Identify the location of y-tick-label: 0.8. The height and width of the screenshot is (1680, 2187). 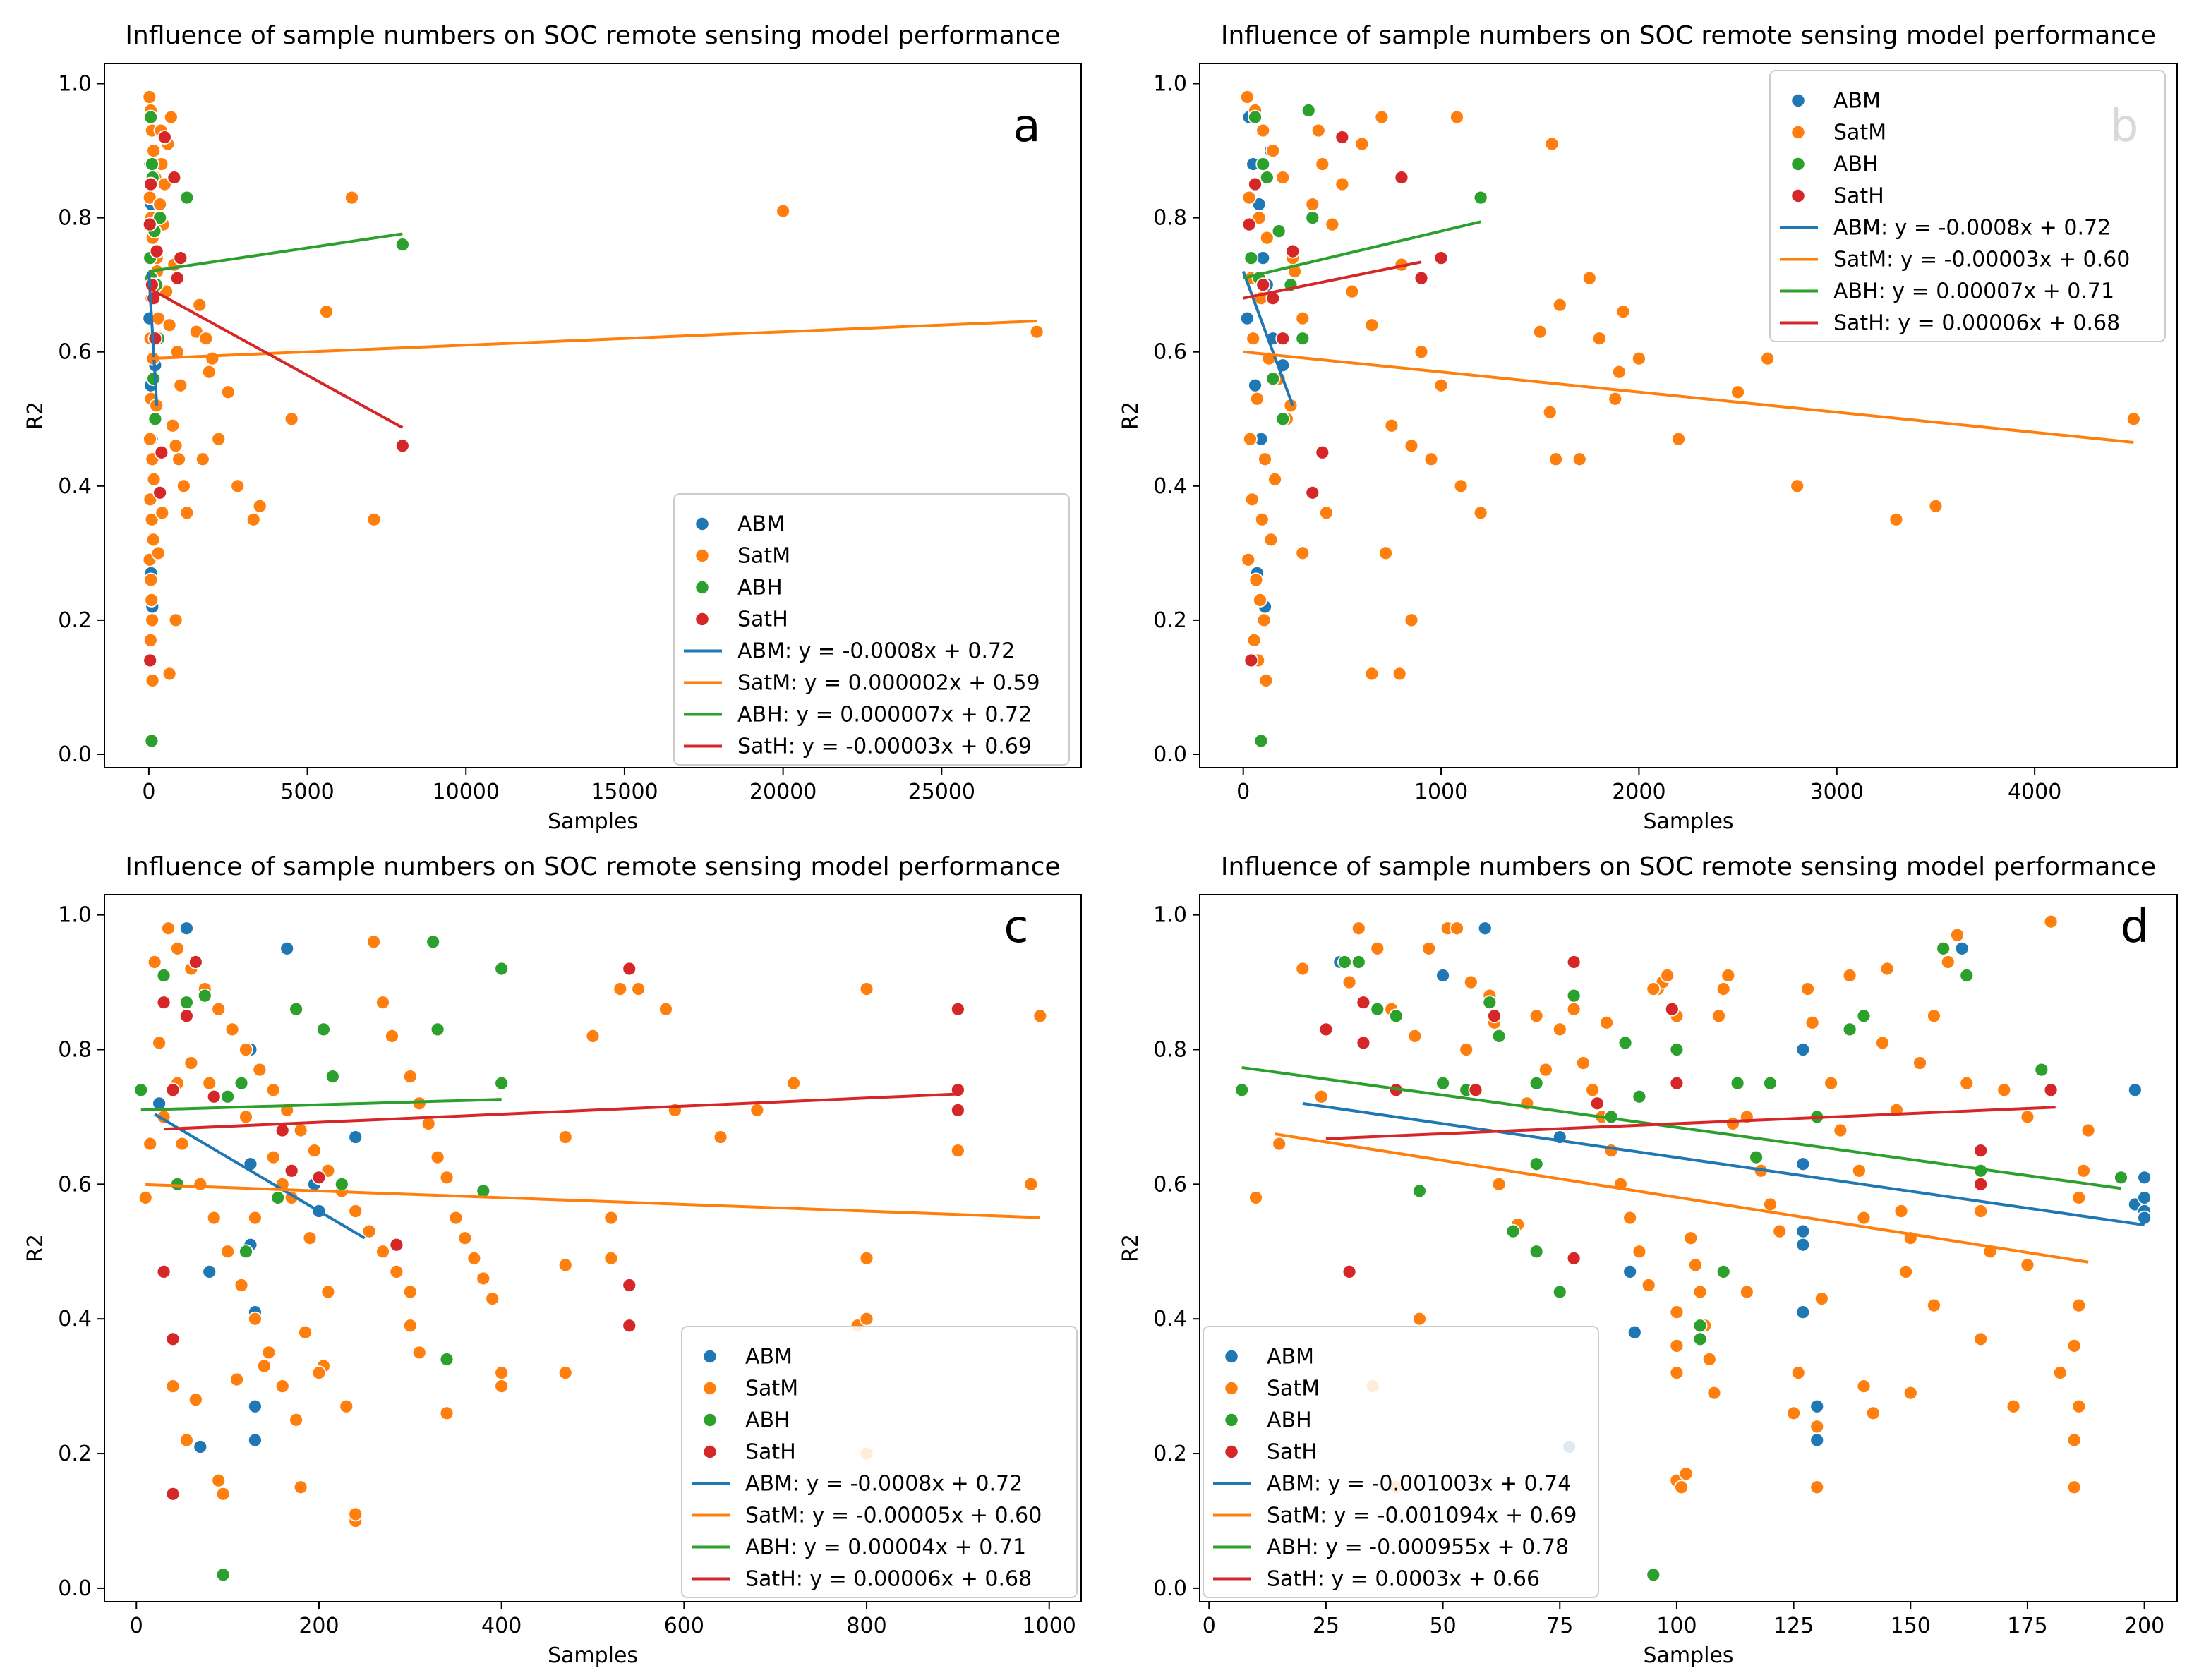
(1170, 218).